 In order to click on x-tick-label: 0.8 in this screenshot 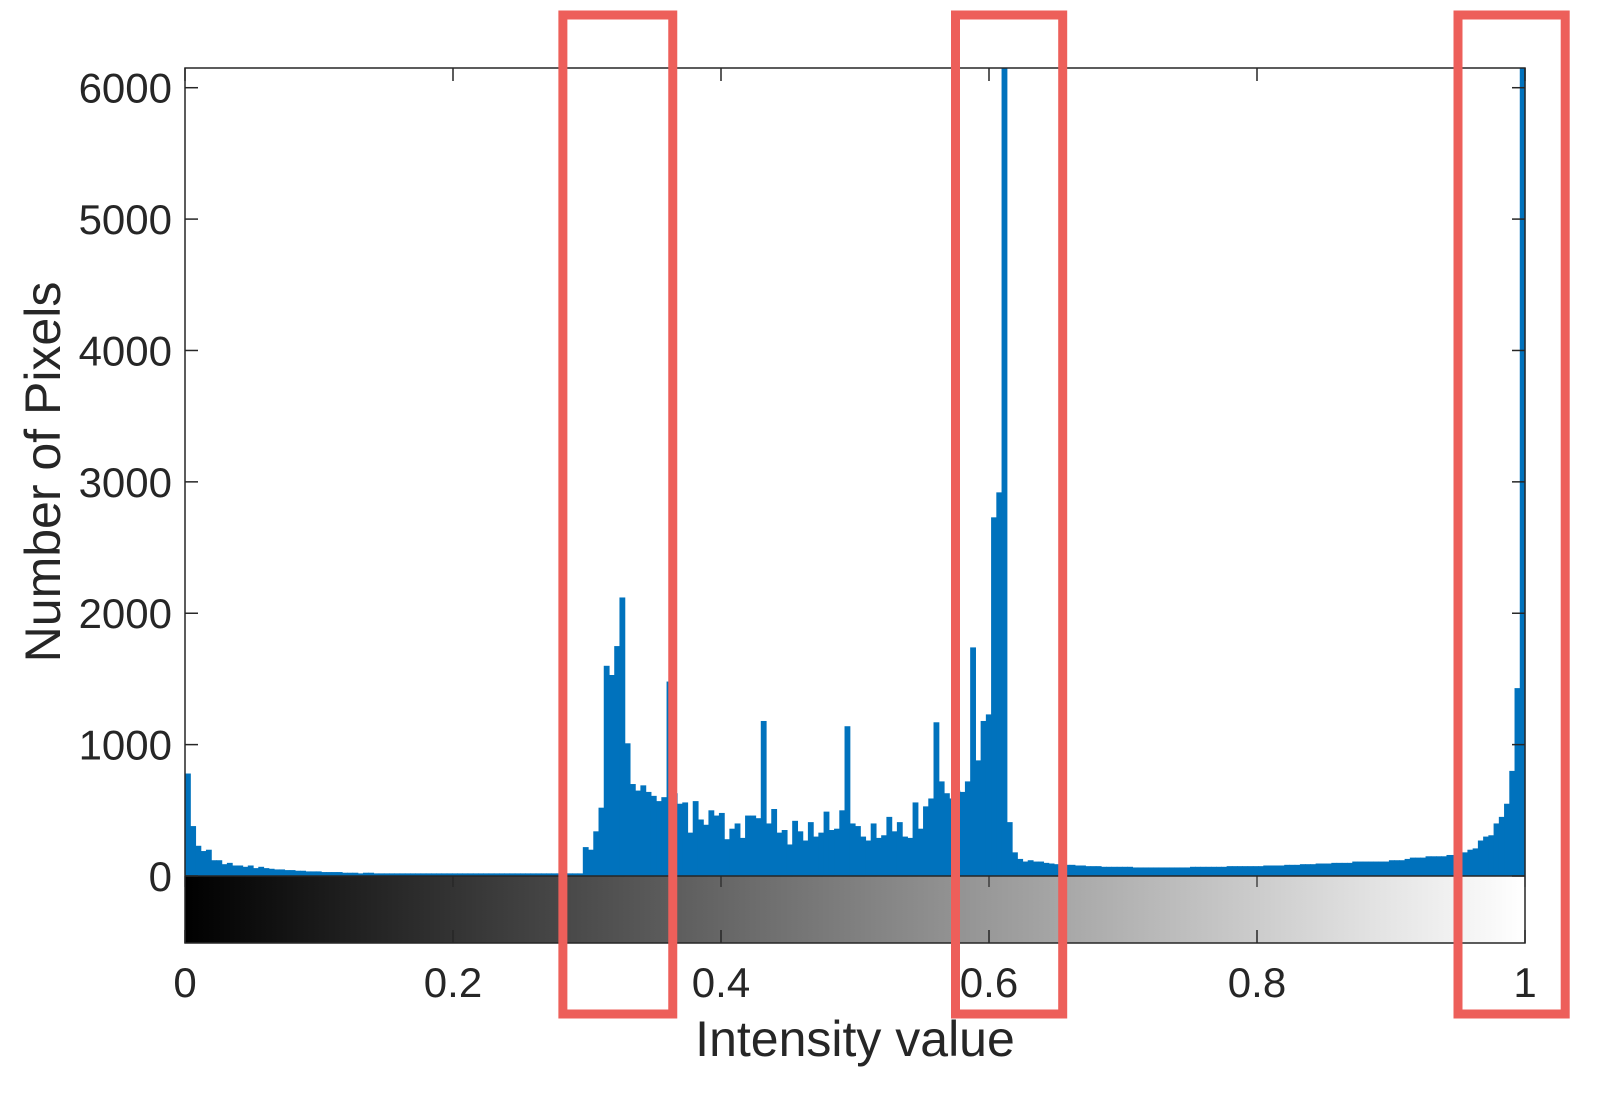, I will do `click(1257, 982)`.